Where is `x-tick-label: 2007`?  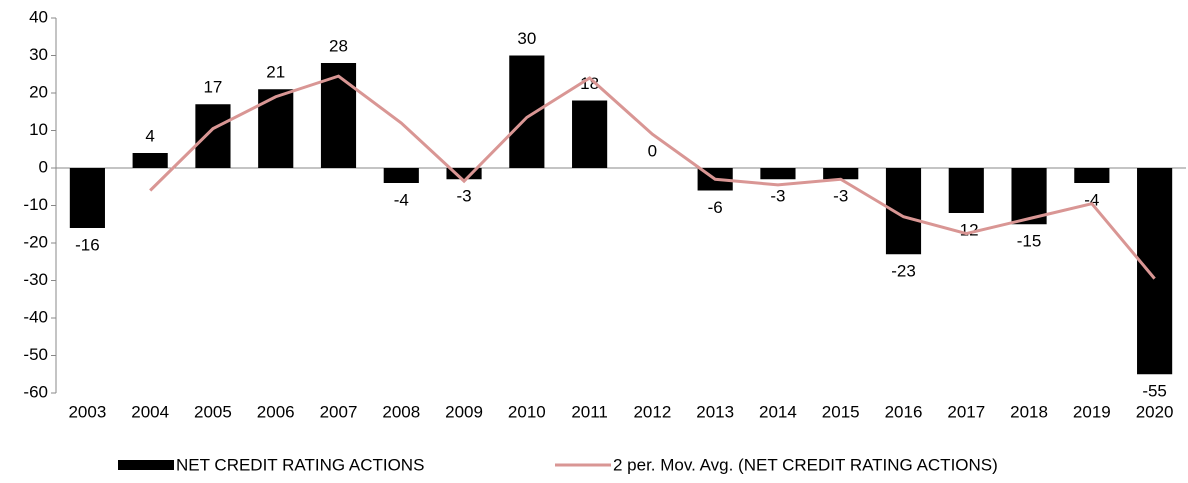
x-tick-label: 2007 is located at coordinates (339, 411).